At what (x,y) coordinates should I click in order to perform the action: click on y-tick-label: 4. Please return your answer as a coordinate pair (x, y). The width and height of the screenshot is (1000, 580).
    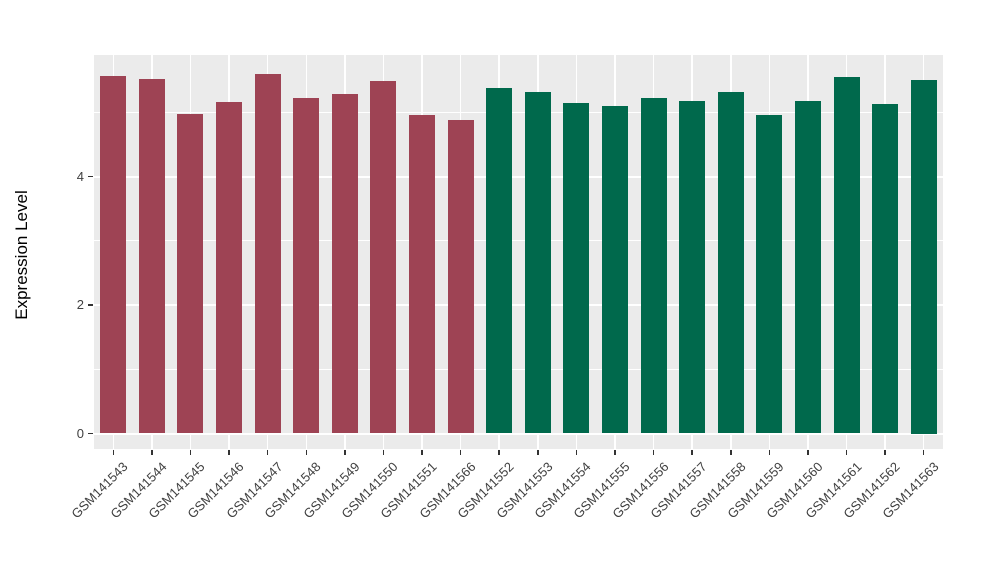
    Looking at the image, I should click on (80, 176).